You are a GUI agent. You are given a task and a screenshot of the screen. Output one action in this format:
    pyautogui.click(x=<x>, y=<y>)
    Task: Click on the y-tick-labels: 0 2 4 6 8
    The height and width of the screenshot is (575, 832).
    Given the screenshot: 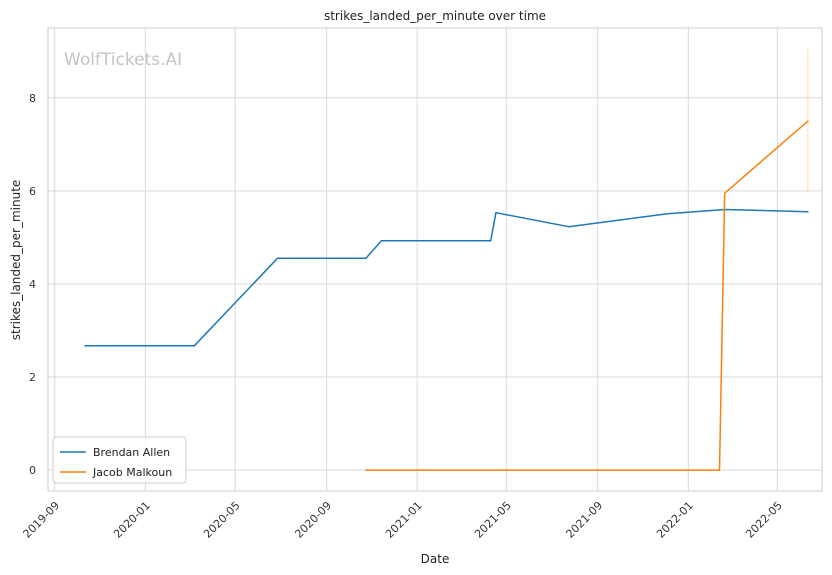 What is the action you would take?
    pyautogui.click(x=32, y=284)
    